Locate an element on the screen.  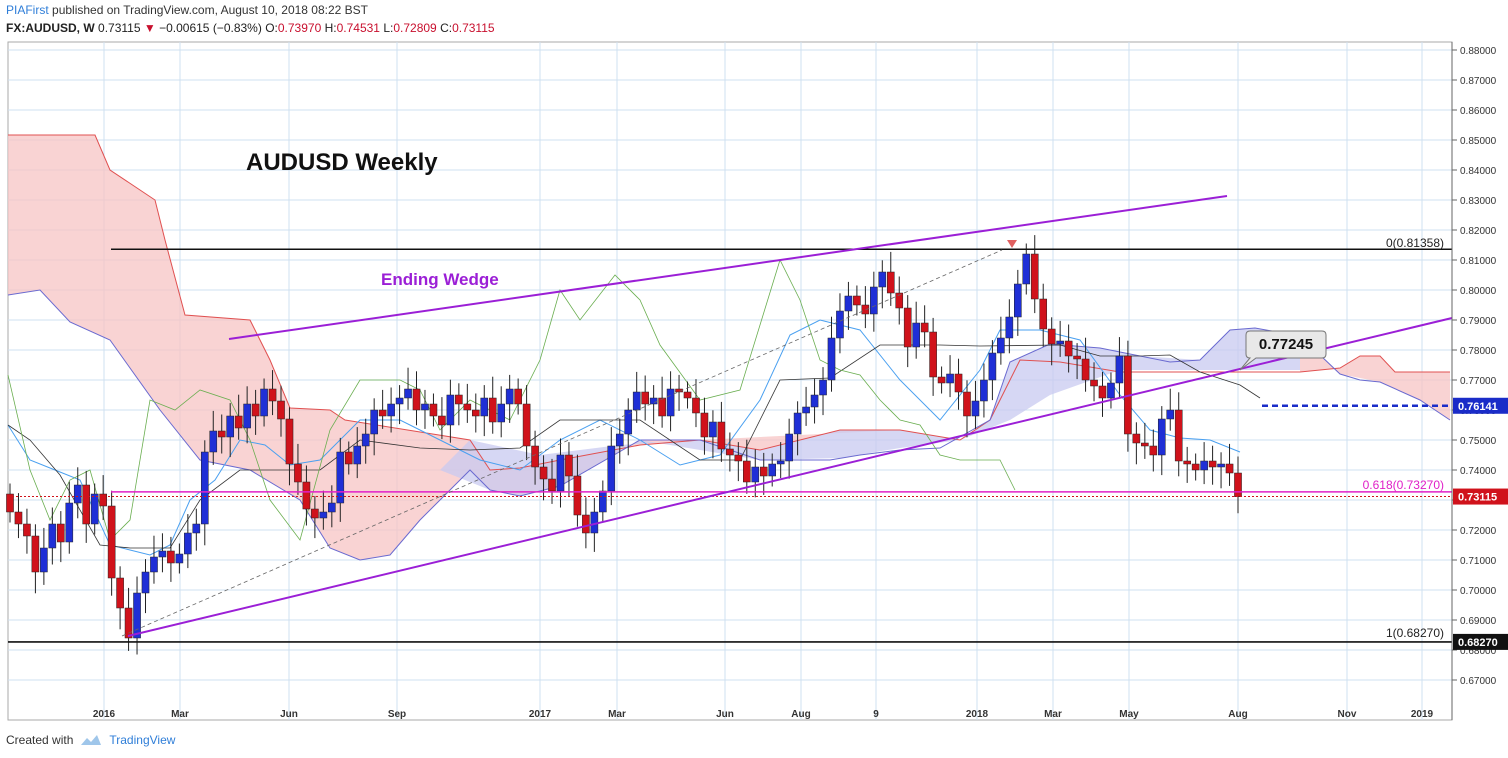
last-price: 0.73115 is located at coordinates (119, 28).